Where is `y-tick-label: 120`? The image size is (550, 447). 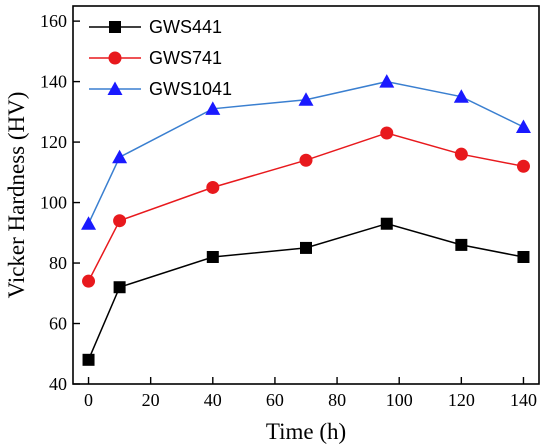 y-tick-label: 120 is located at coordinates (53, 142).